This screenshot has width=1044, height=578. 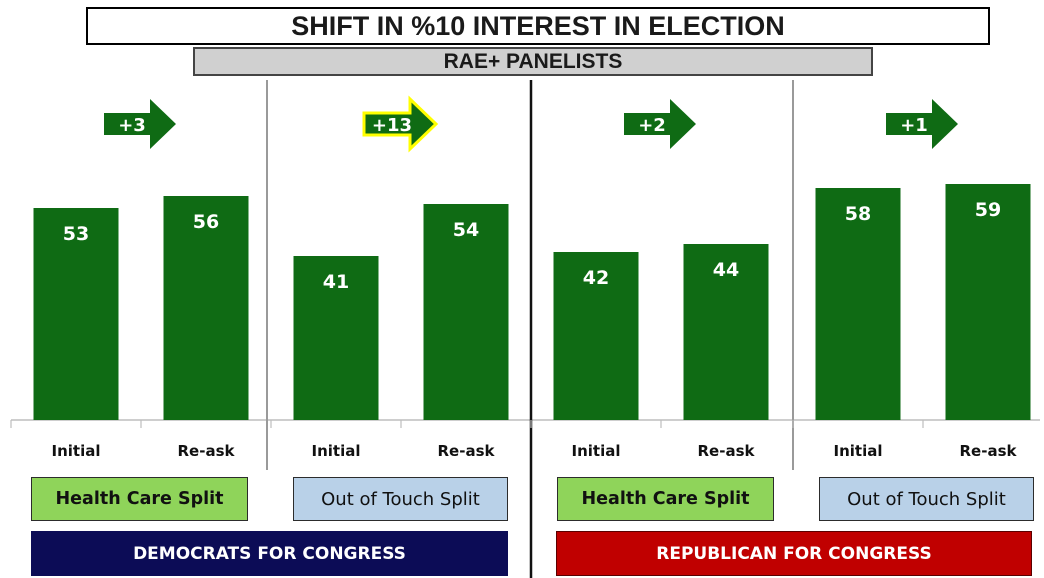 I want to click on shift-label: +2, so click(x=652, y=125).